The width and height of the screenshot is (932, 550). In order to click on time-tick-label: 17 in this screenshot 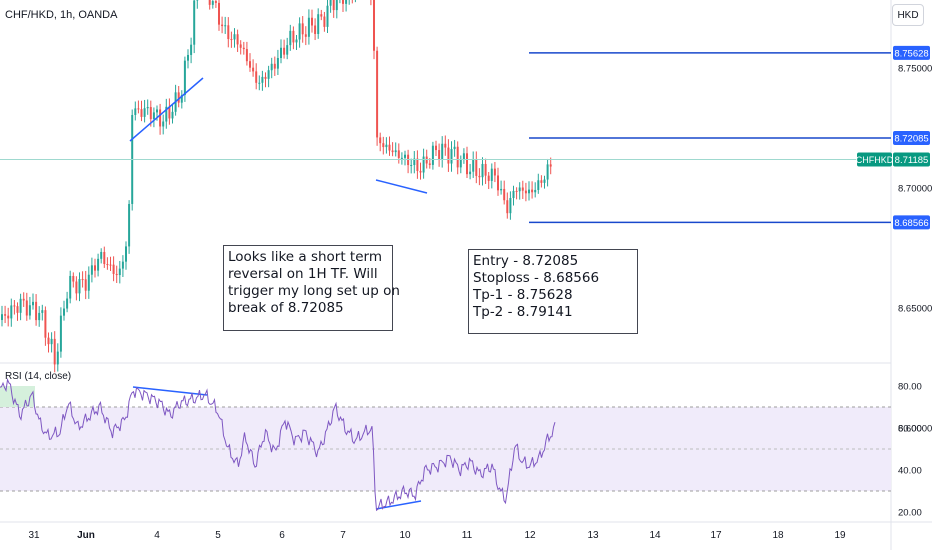, I will do `click(716, 535)`.